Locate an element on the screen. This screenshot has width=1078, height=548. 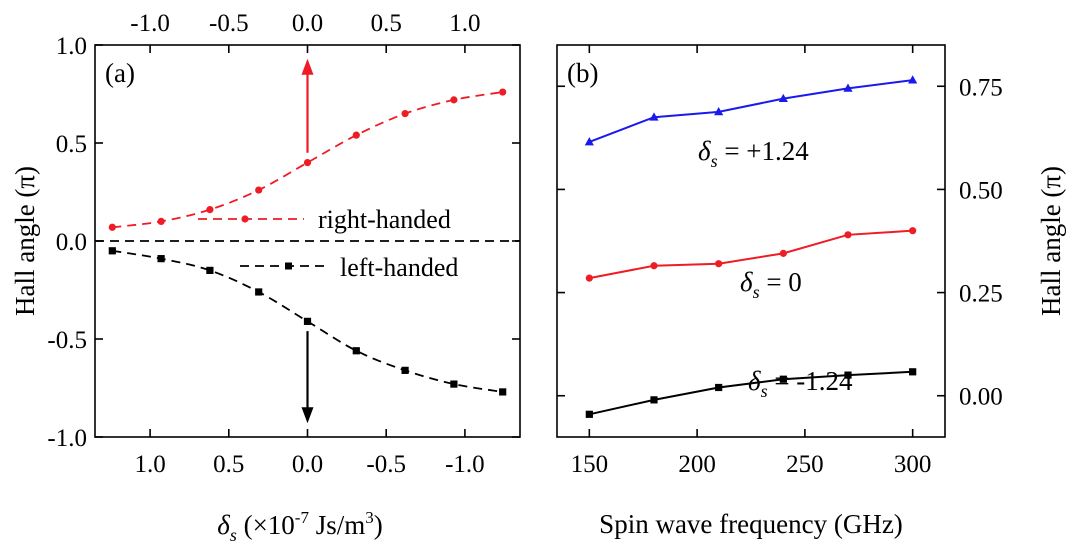
arrow-down-head is located at coordinates (307, 415).